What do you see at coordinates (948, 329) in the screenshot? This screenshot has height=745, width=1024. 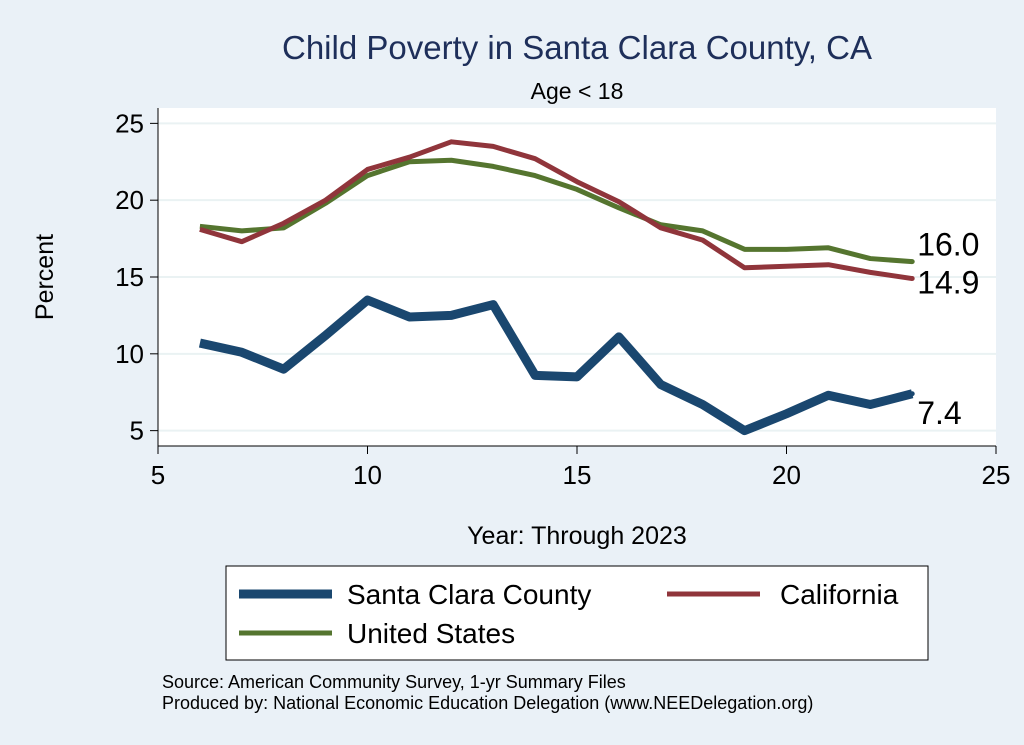 I see `end-labels: 7.4 14.916.0` at bounding box center [948, 329].